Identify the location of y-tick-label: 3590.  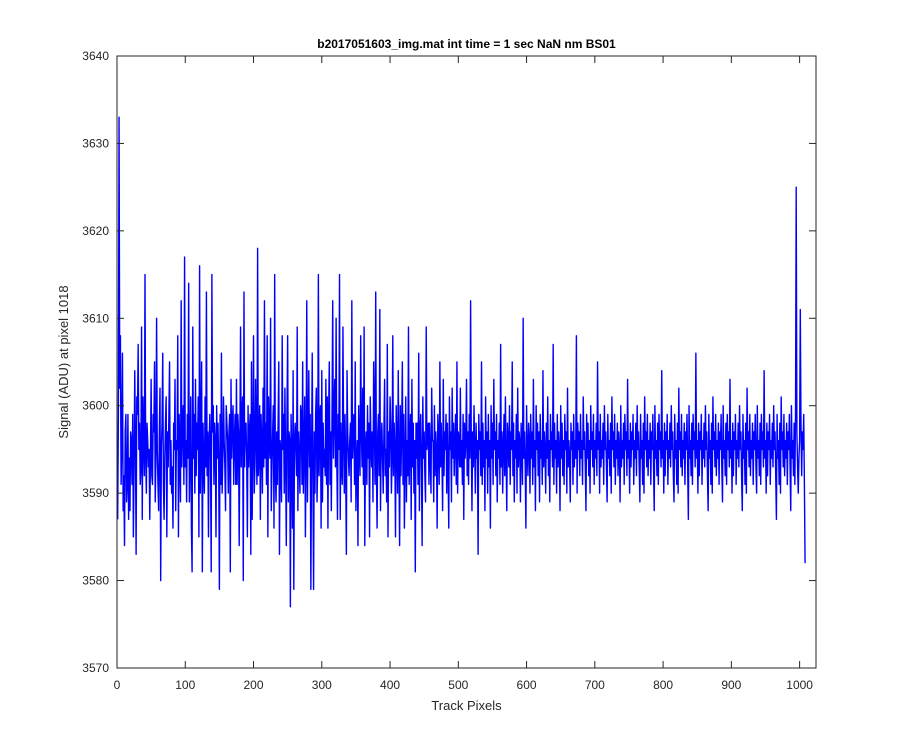
(95, 493).